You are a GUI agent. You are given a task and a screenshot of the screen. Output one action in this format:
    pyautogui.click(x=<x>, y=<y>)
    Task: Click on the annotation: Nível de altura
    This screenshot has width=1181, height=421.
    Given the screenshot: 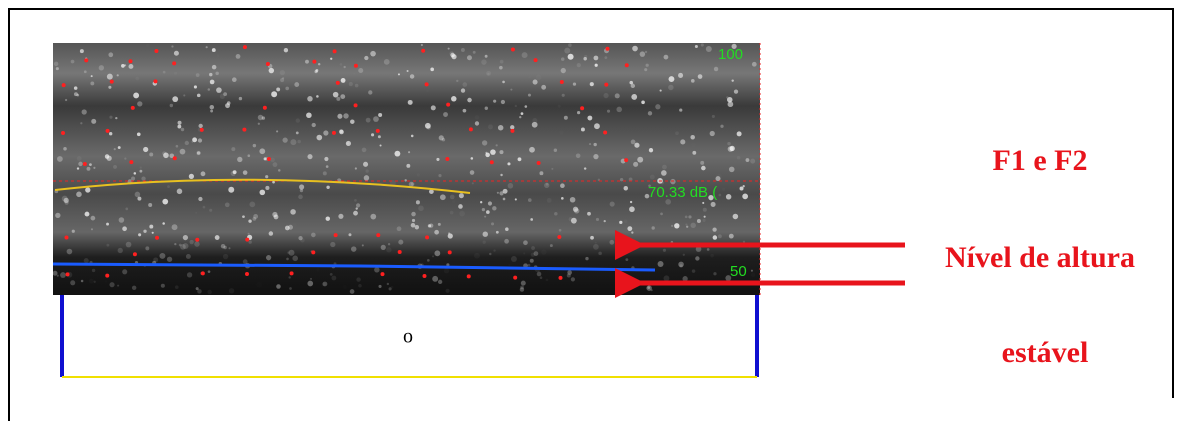 What is the action you would take?
    pyautogui.click(x=1040, y=257)
    